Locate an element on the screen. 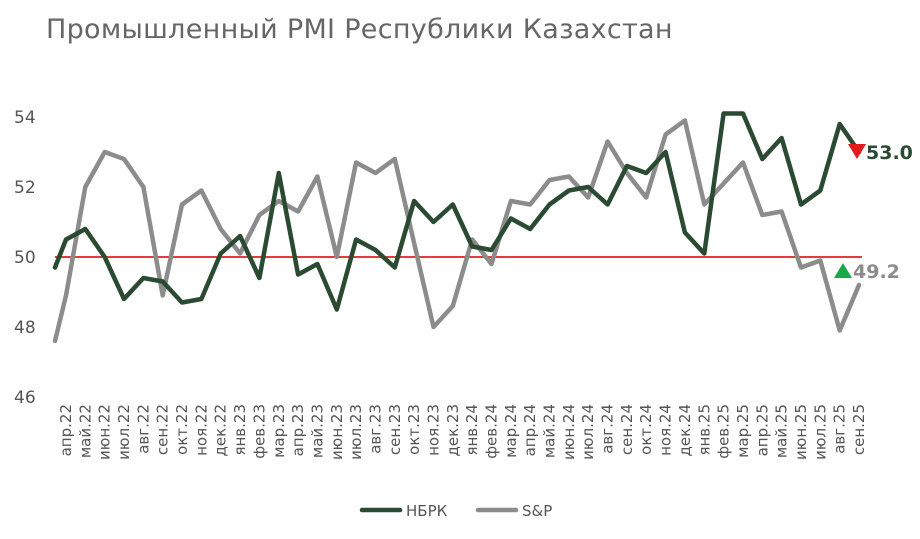 This screenshot has width=920, height=539. x-tick-label: фев.25 is located at coordinates (724, 431).